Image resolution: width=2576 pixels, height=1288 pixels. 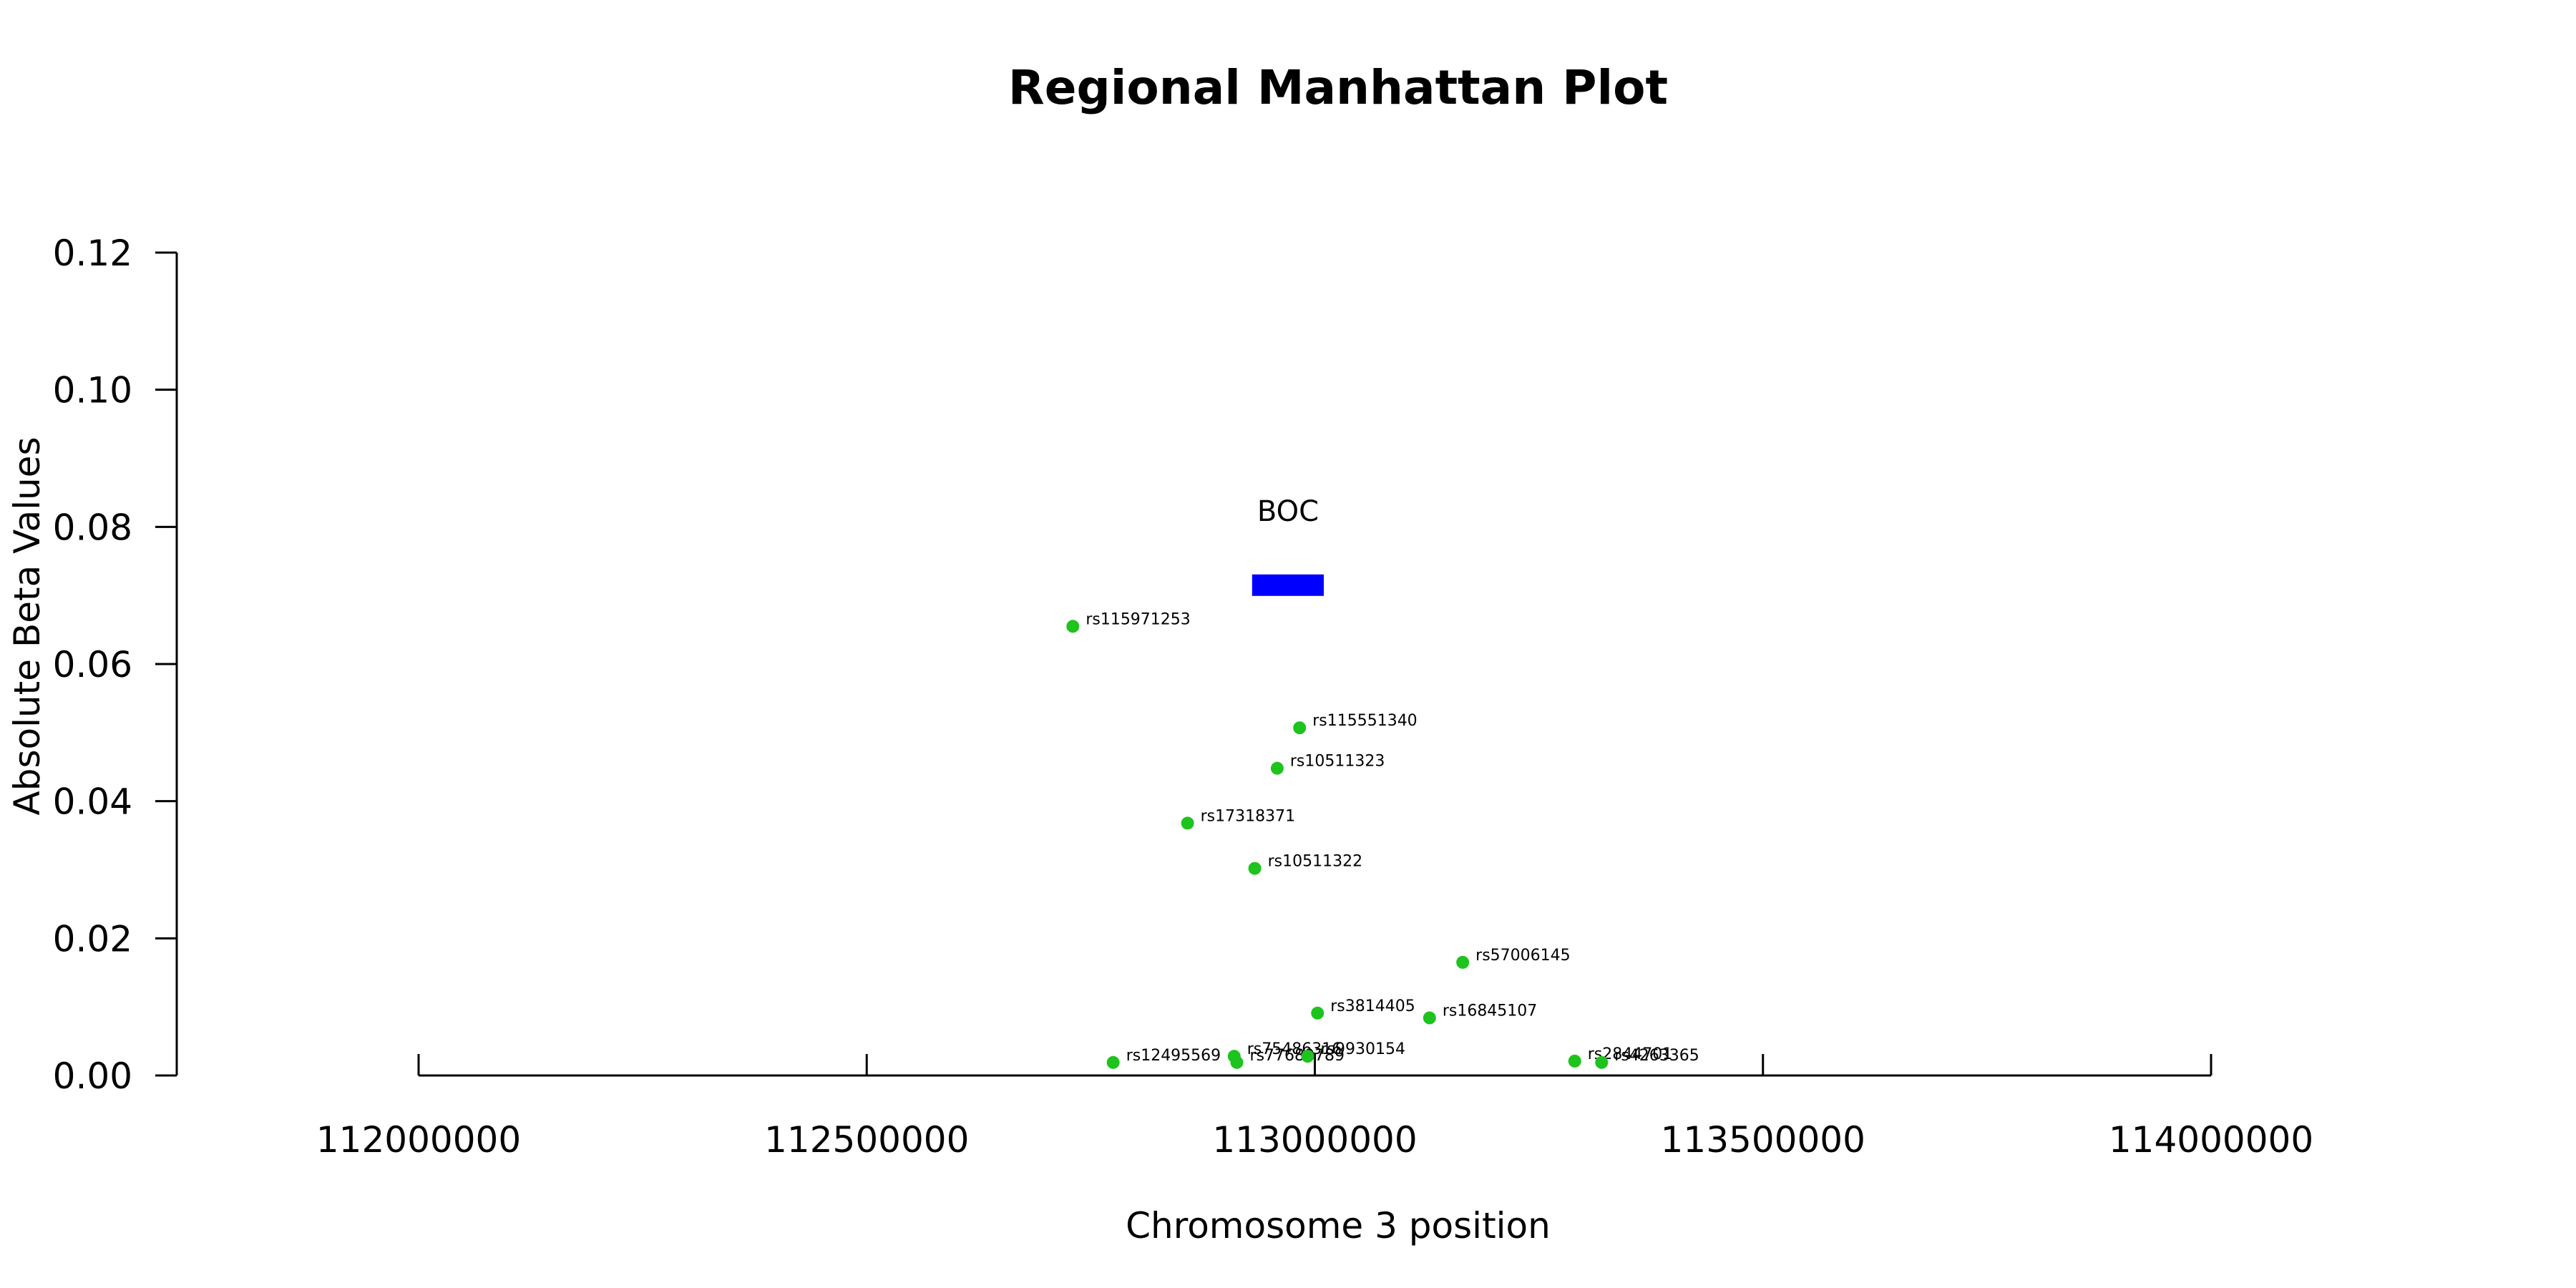 I want to click on gene-label: BOC, so click(x=1288, y=511).